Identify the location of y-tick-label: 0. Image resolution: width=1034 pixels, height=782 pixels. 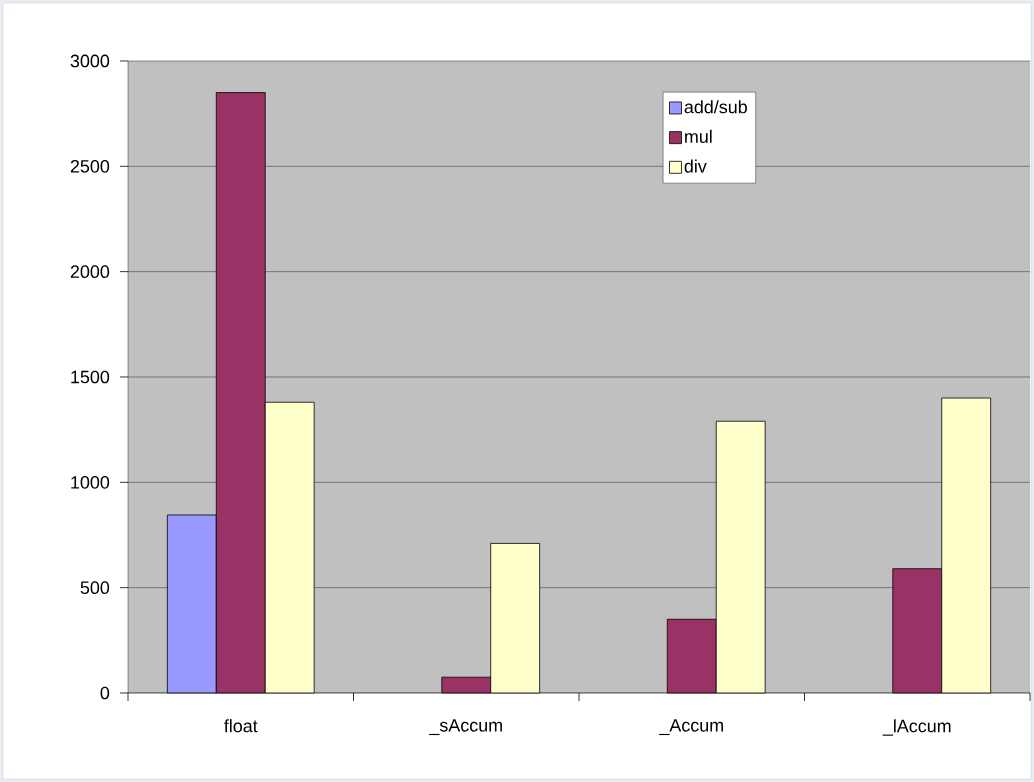
(105, 693).